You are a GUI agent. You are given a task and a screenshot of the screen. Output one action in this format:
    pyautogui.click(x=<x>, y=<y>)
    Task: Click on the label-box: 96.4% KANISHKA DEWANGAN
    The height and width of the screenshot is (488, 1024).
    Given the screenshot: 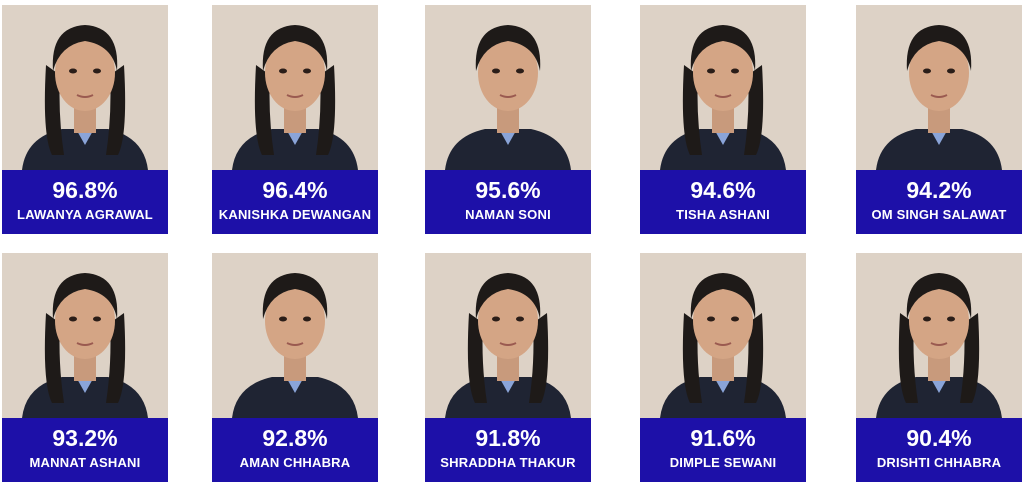 What is the action you would take?
    pyautogui.click(x=295, y=202)
    